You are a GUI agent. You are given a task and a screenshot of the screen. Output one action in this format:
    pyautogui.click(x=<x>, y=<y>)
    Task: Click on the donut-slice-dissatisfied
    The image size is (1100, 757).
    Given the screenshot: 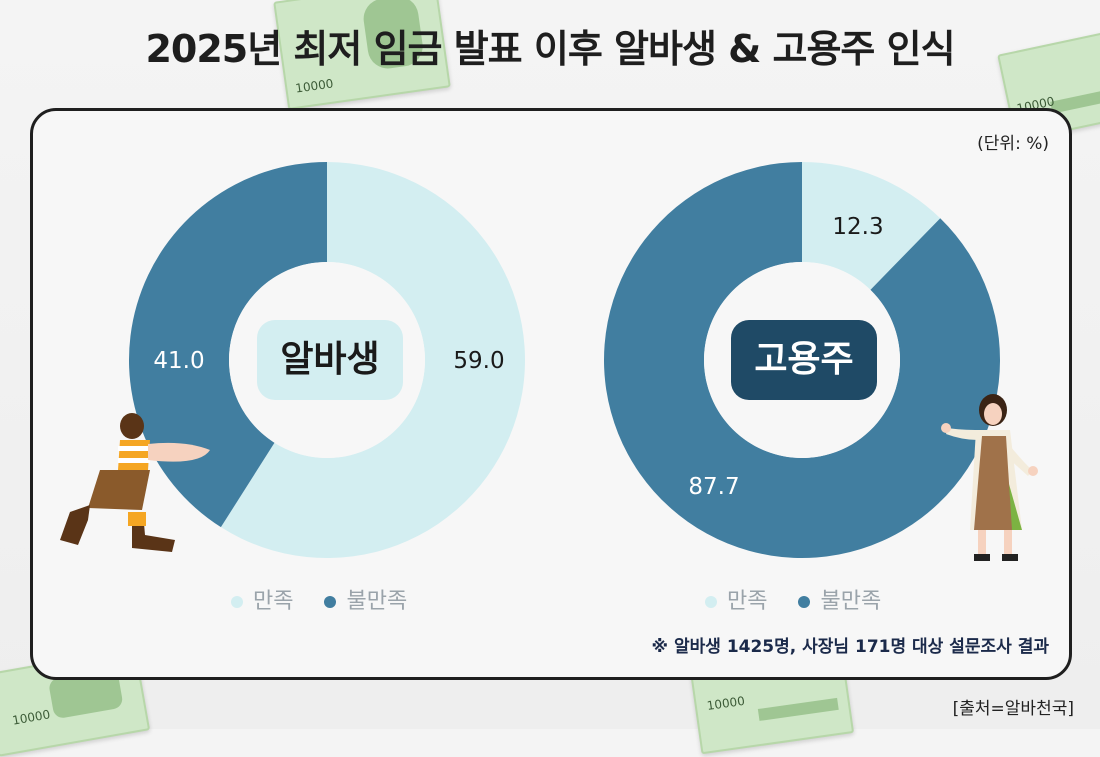 What is the action you would take?
    pyautogui.click(x=227, y=345)
    